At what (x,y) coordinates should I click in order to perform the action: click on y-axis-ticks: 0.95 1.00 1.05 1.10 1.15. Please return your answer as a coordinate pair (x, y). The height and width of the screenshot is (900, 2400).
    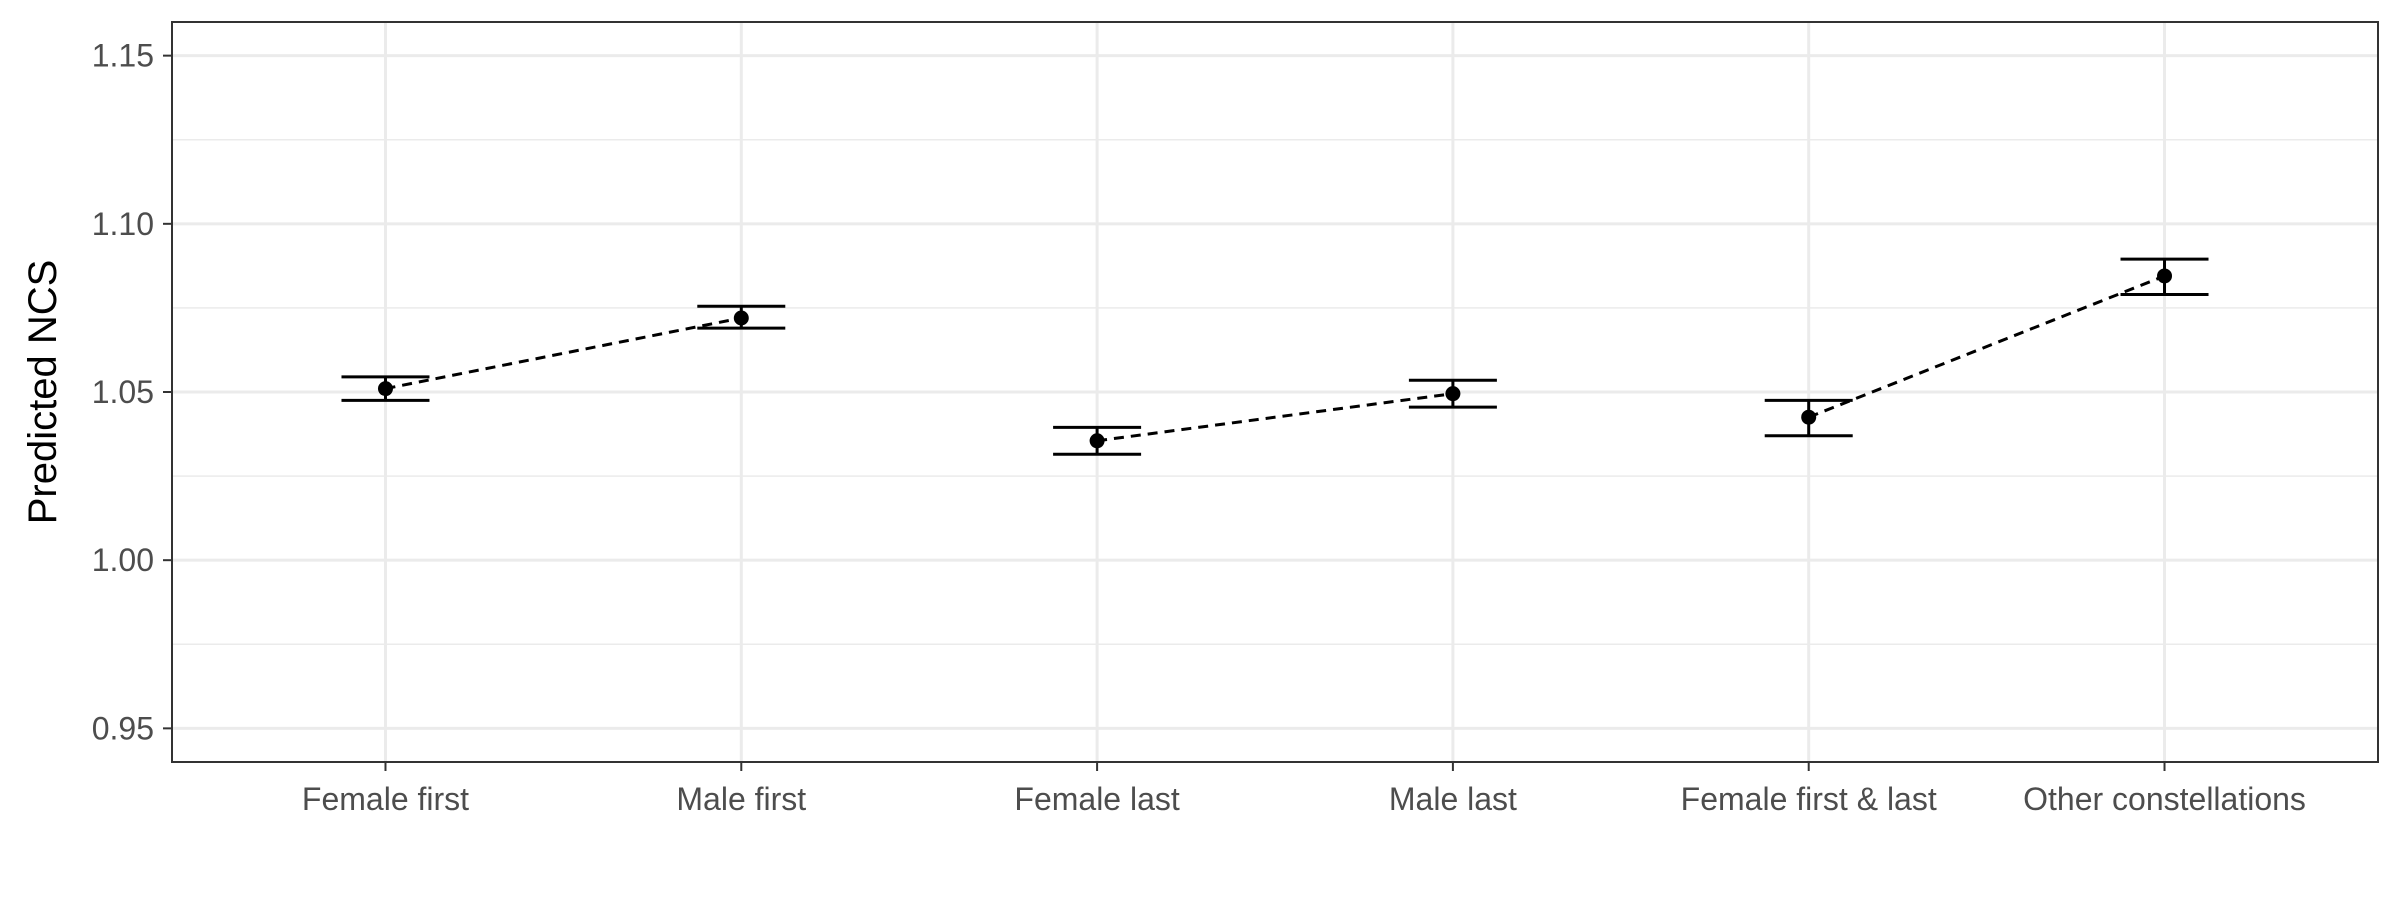
    Looking at the image, I should click on (132, 392).